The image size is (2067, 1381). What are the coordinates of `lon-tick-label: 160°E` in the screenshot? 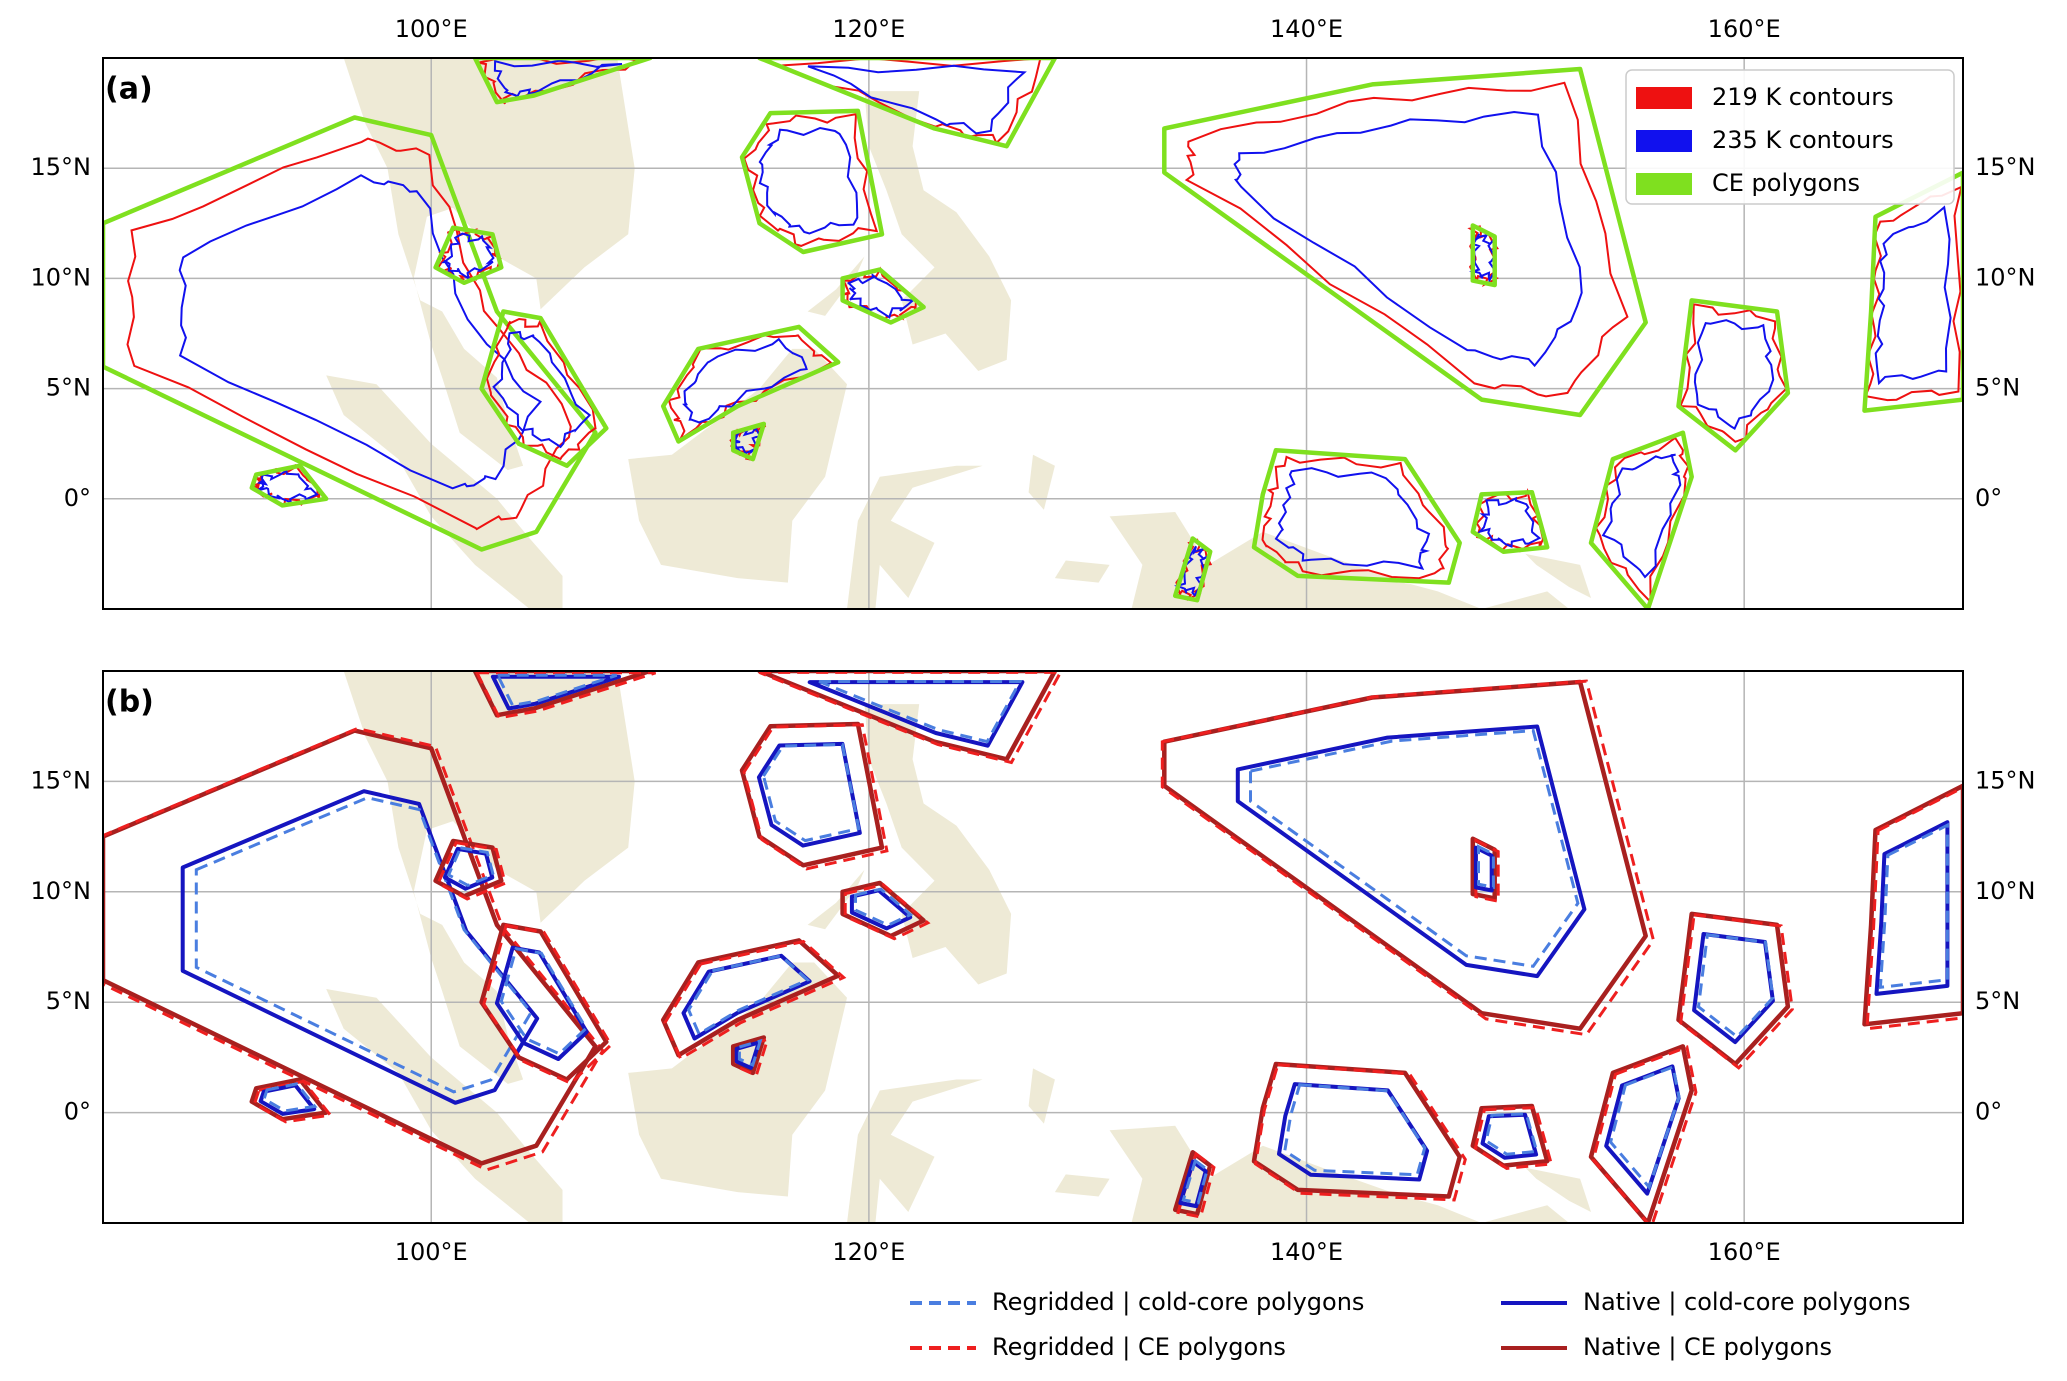 It's located at (1744, 29).